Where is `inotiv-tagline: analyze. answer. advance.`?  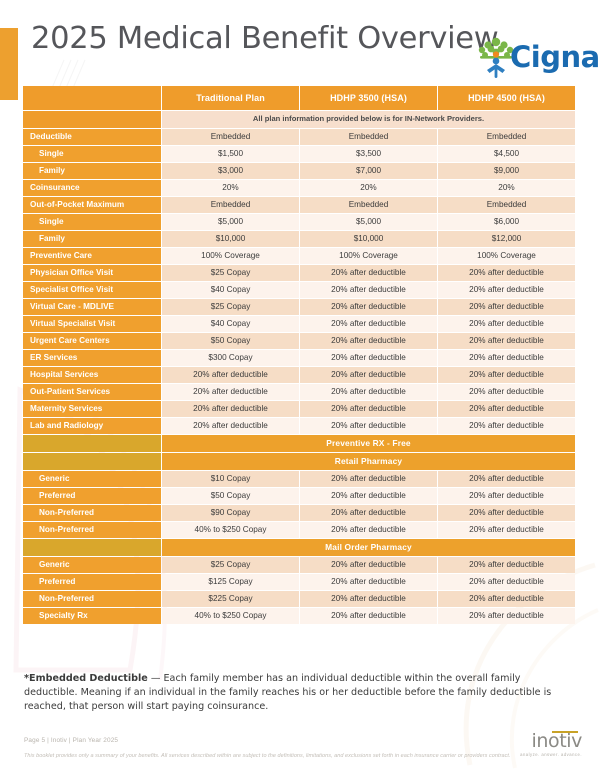 inotiv-tagline: analyze. answer. advance. is located at coordinates (551, 754).